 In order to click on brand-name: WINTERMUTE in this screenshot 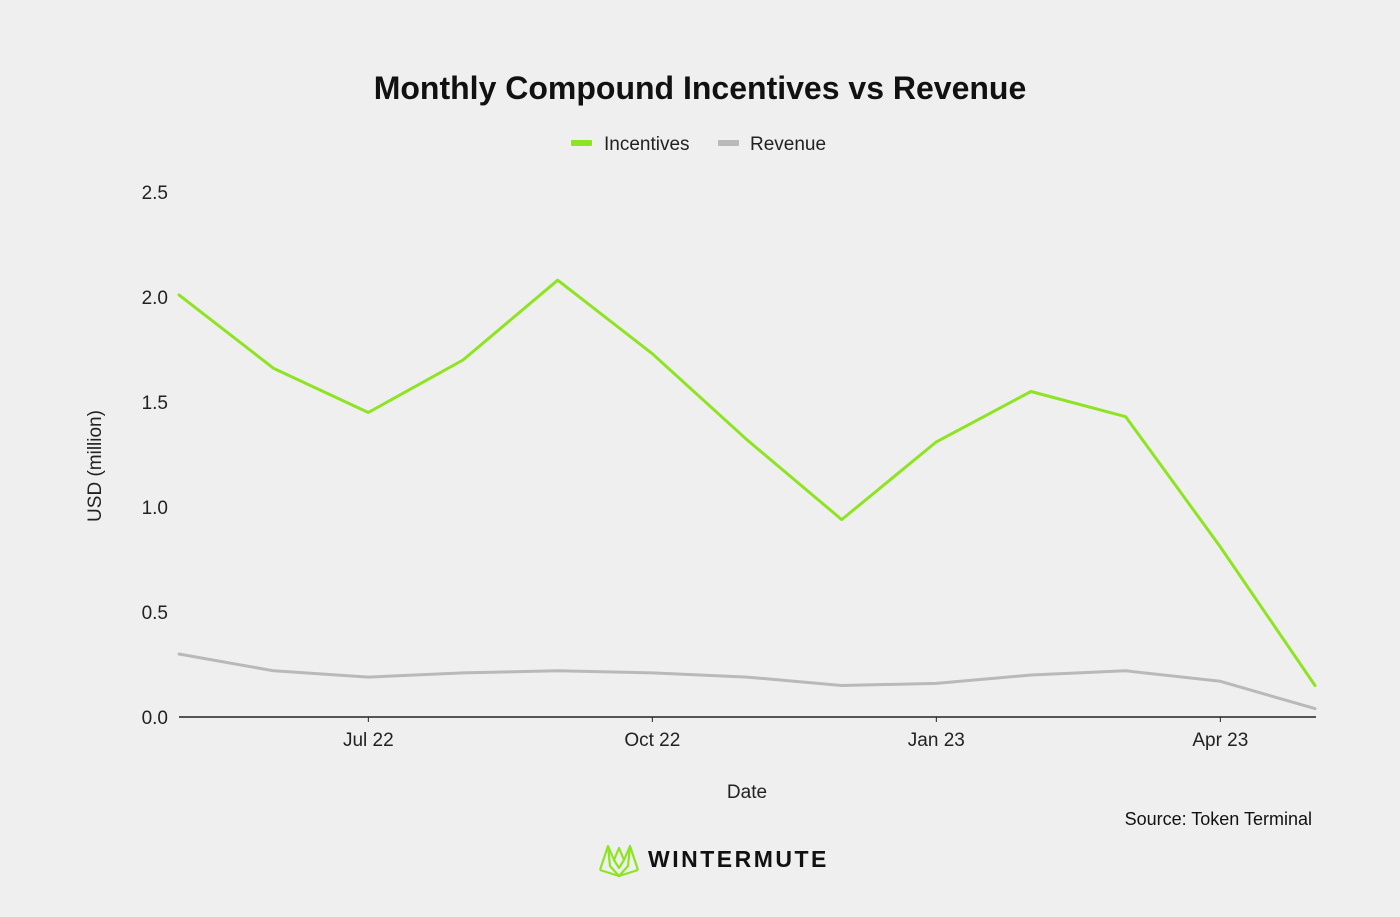, I will do `click(738, 859)`.